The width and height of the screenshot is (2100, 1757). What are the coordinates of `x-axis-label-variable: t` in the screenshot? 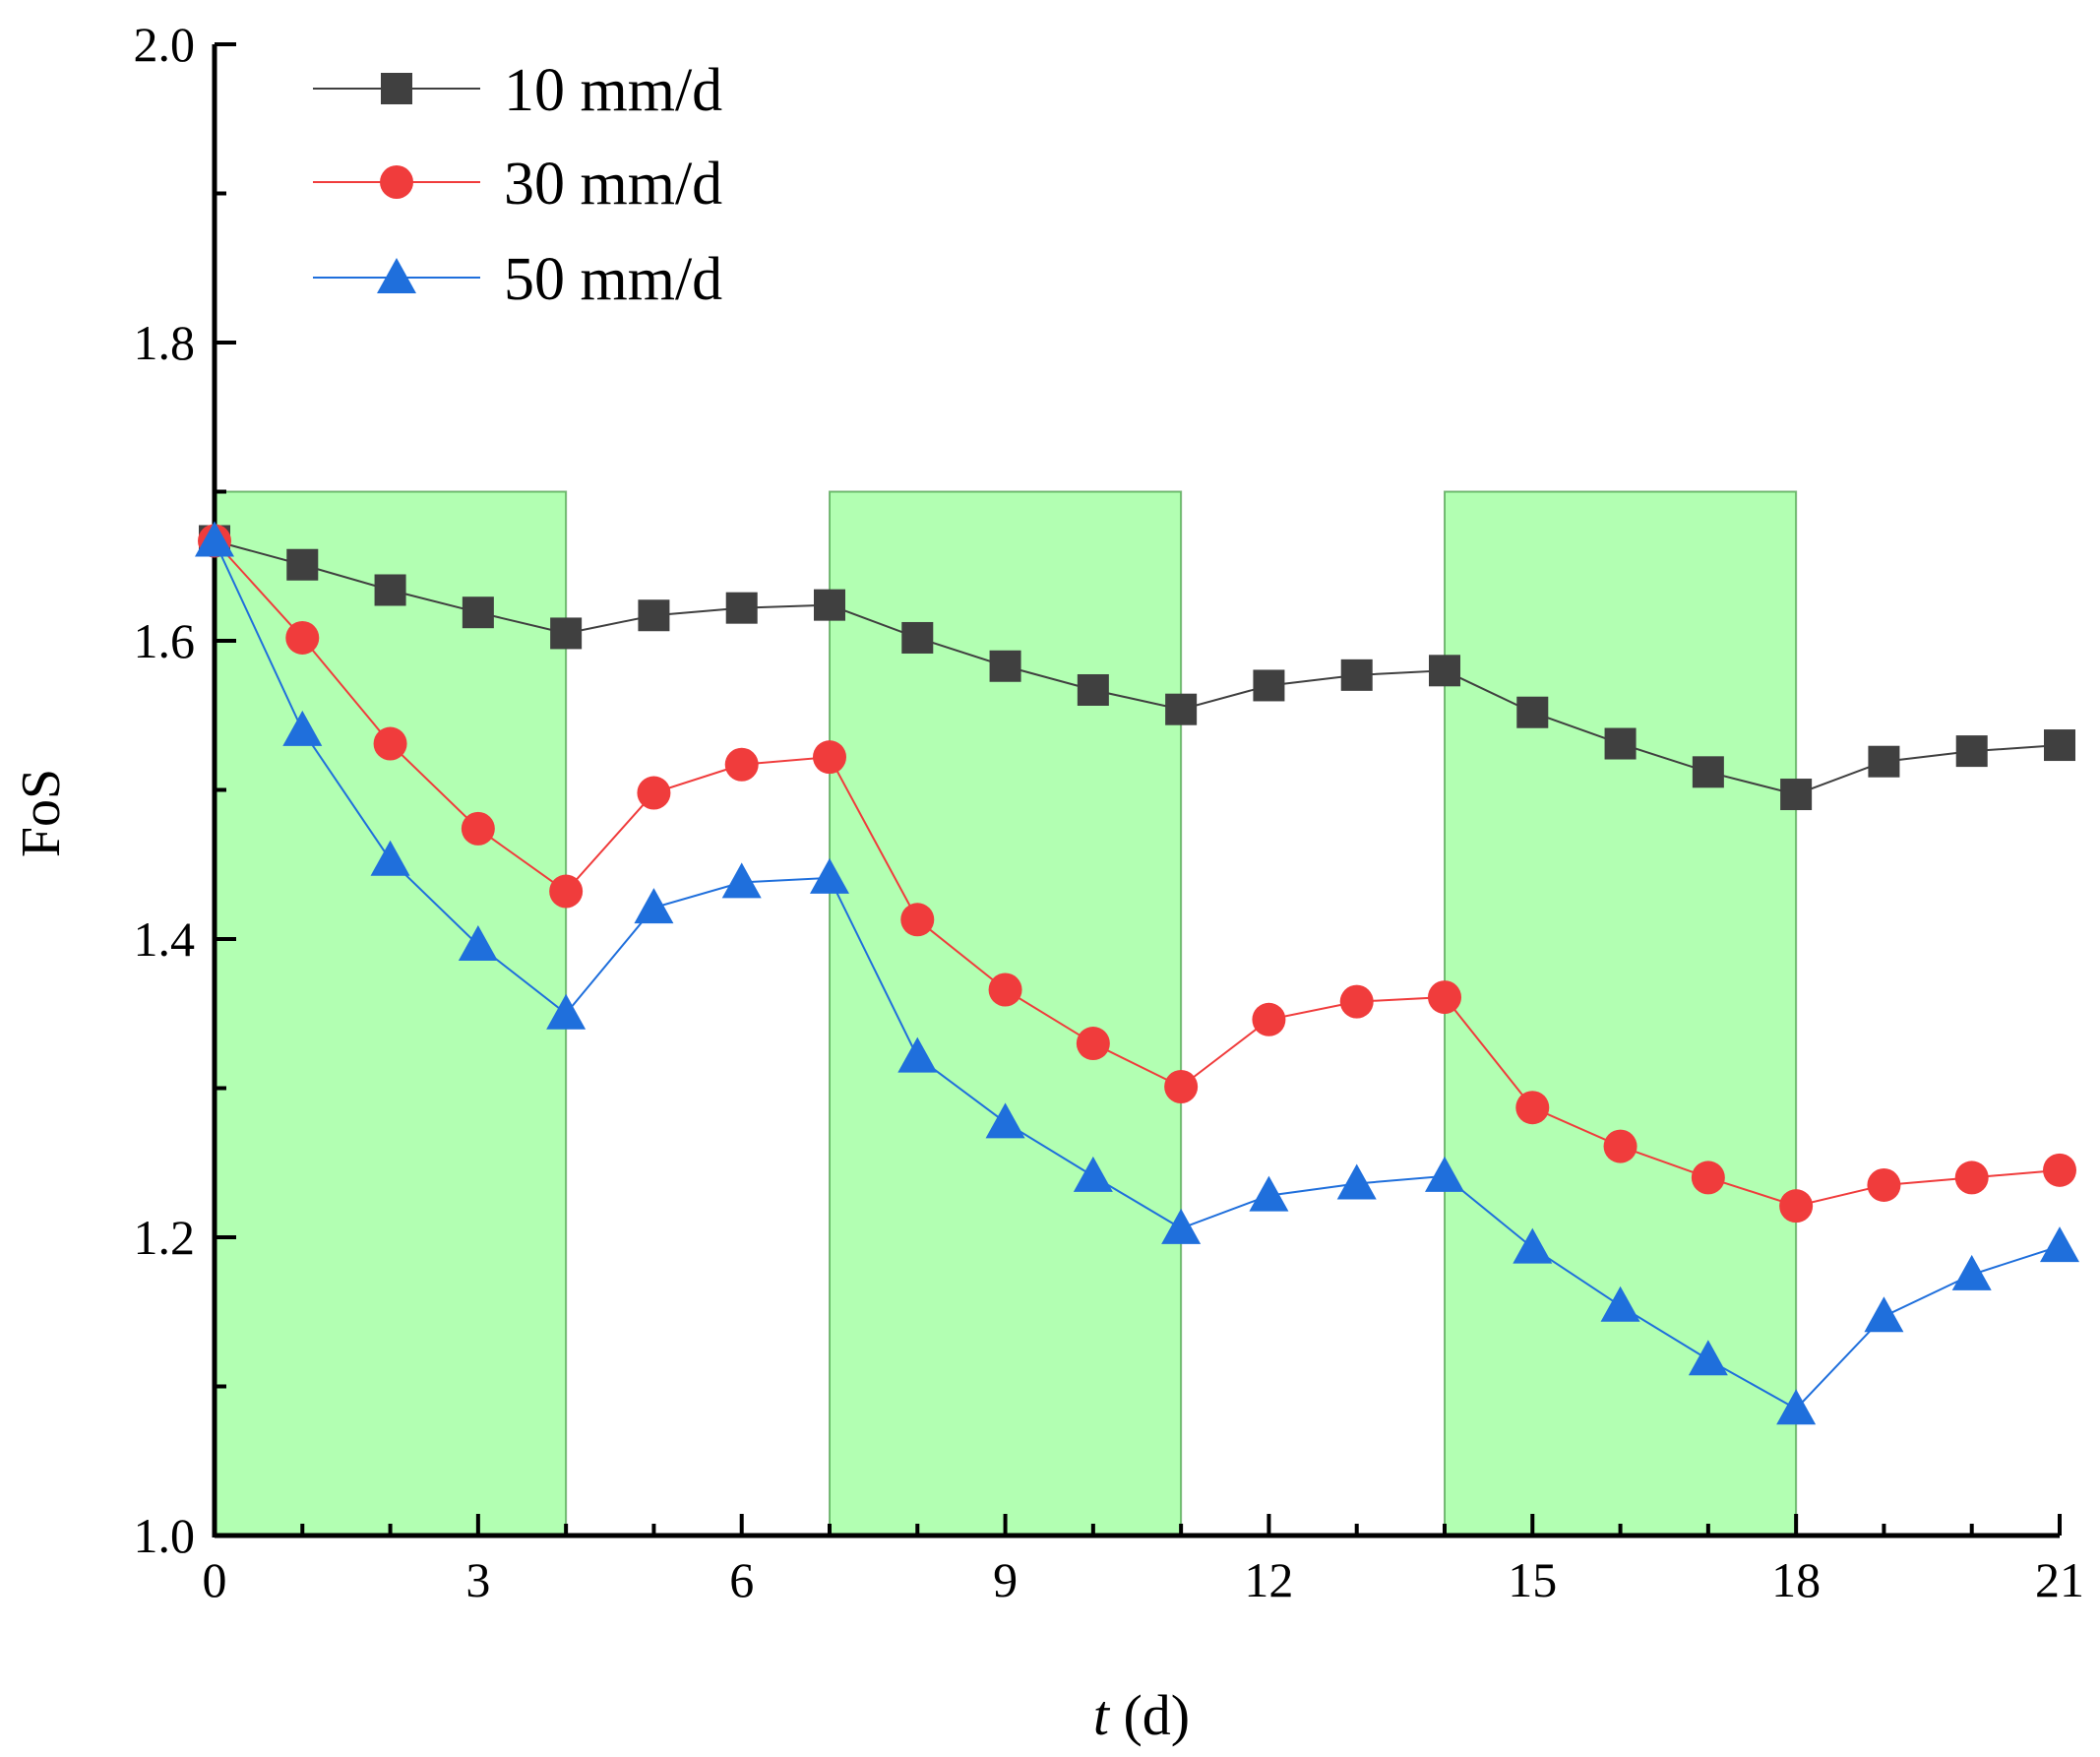 It's located at (1102, 1715).